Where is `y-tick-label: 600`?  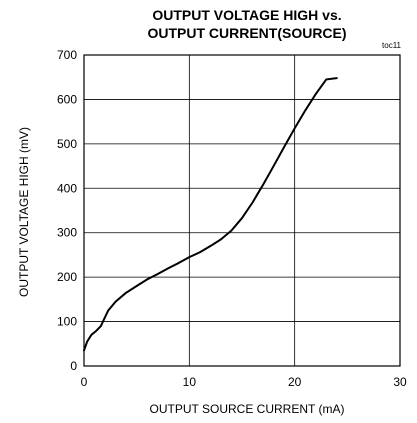
y-tick-label: 600 is located at coordinates (67, 99).